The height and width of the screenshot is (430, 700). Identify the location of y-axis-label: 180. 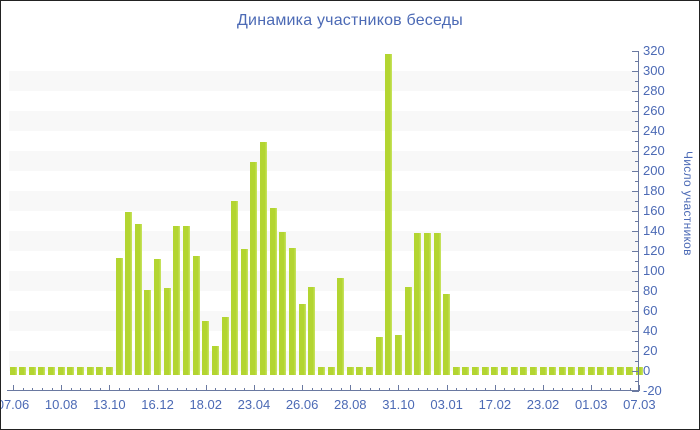
(654, 190).